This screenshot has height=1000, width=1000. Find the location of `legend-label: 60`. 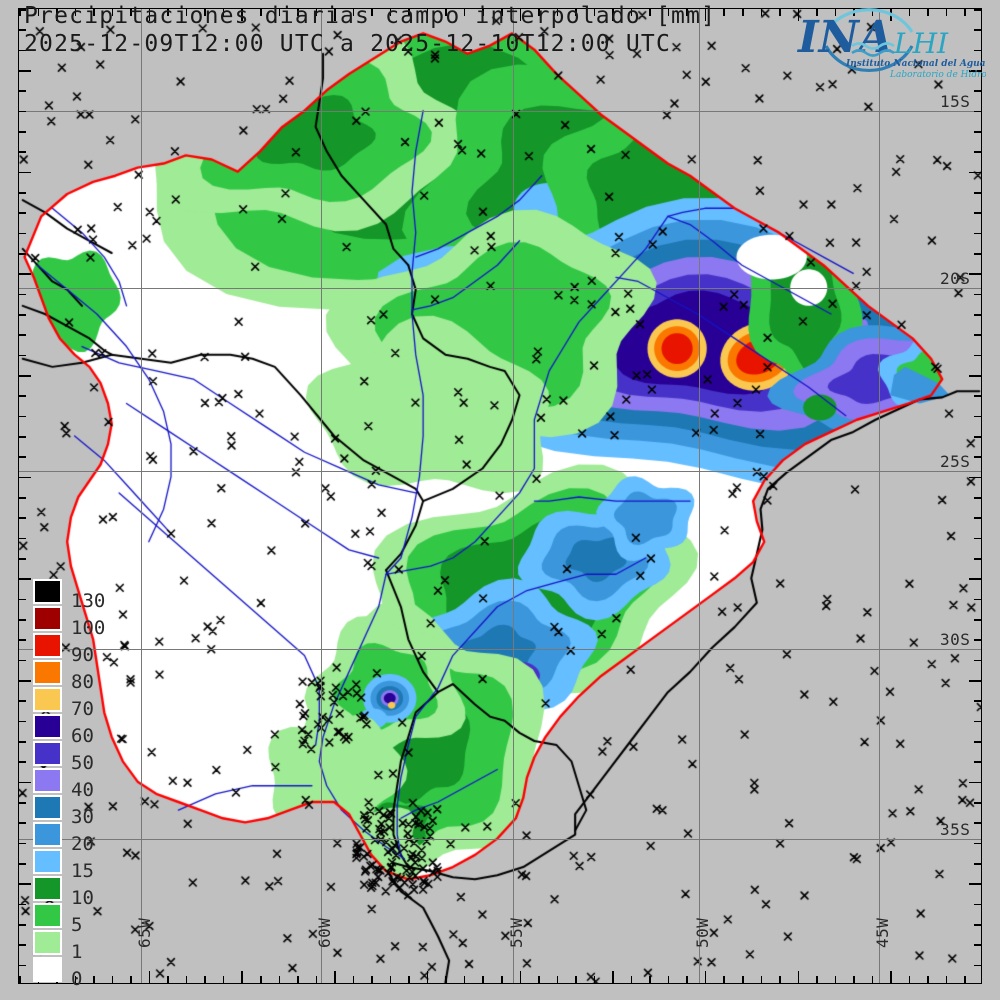

legend-label: 60 is located at coordinates (82, 735).